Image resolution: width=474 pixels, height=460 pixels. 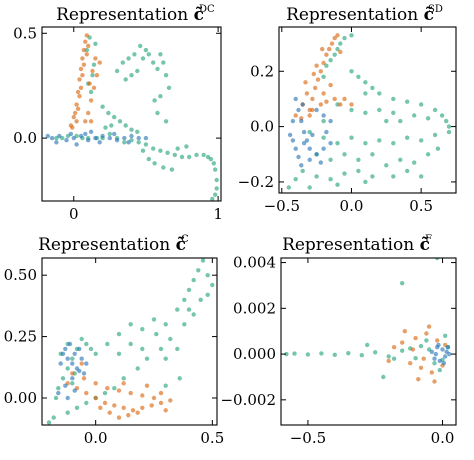 I want to click on x-tick-label: −0.5, so click(x=282, y=206).